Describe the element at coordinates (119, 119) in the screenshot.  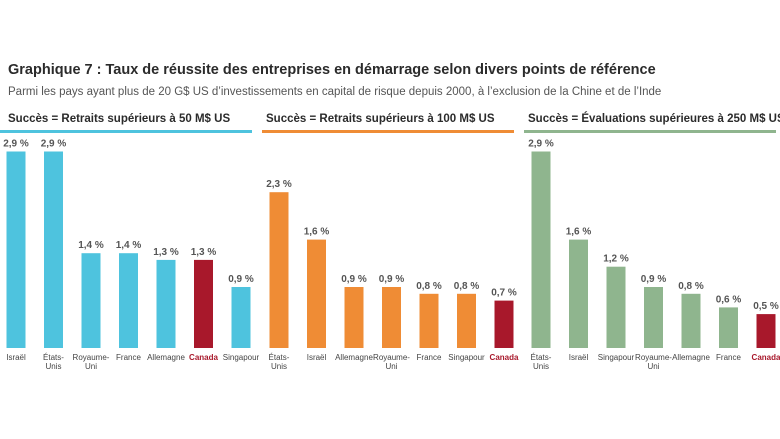
I see `panel-1-title: Succès = Retraits supérieurs à 50 M$ US` at that location.